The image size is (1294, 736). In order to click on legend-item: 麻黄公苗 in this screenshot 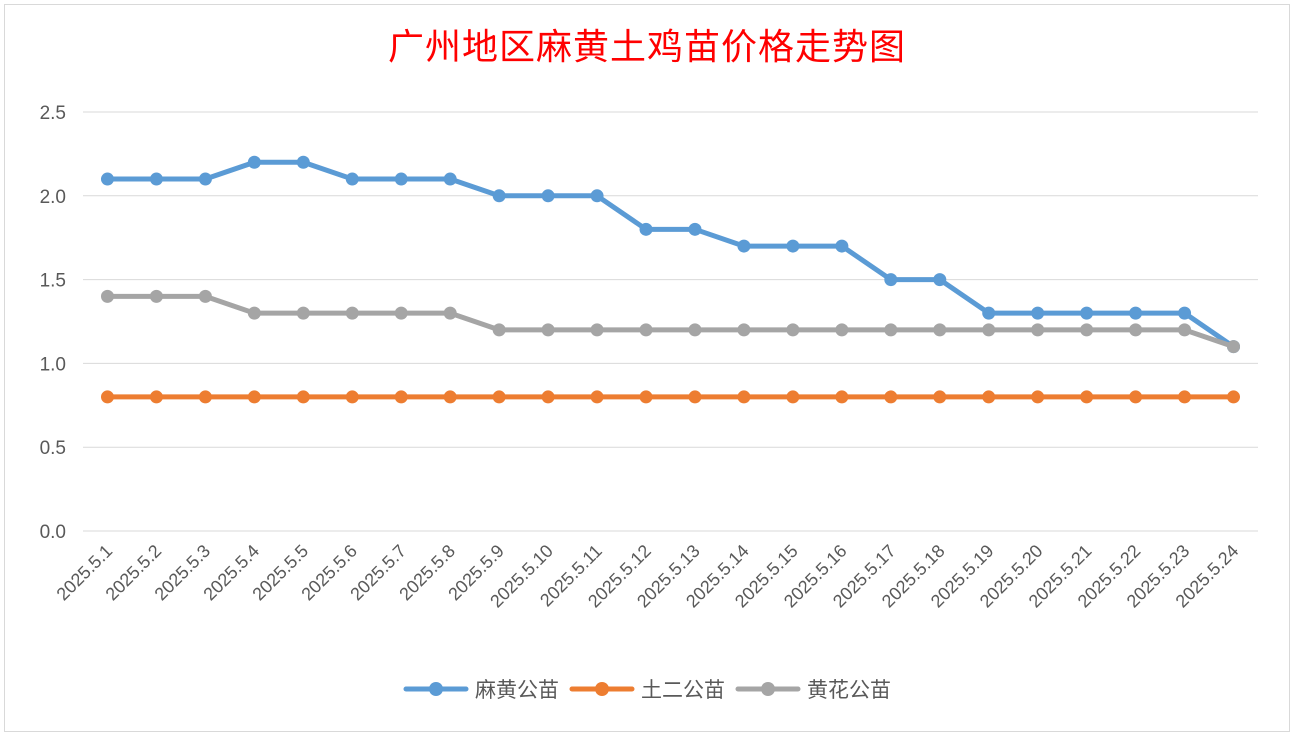, I will do `click(481, 689)`.